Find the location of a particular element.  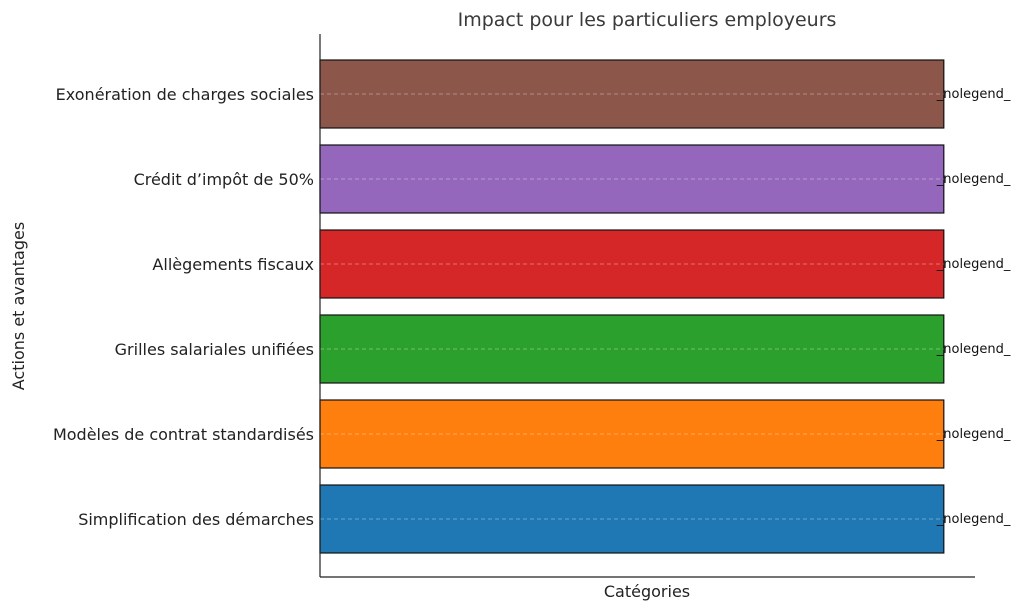

chart-title: Impact pour les particuliers employeurs is located at coordinates (647, 20).